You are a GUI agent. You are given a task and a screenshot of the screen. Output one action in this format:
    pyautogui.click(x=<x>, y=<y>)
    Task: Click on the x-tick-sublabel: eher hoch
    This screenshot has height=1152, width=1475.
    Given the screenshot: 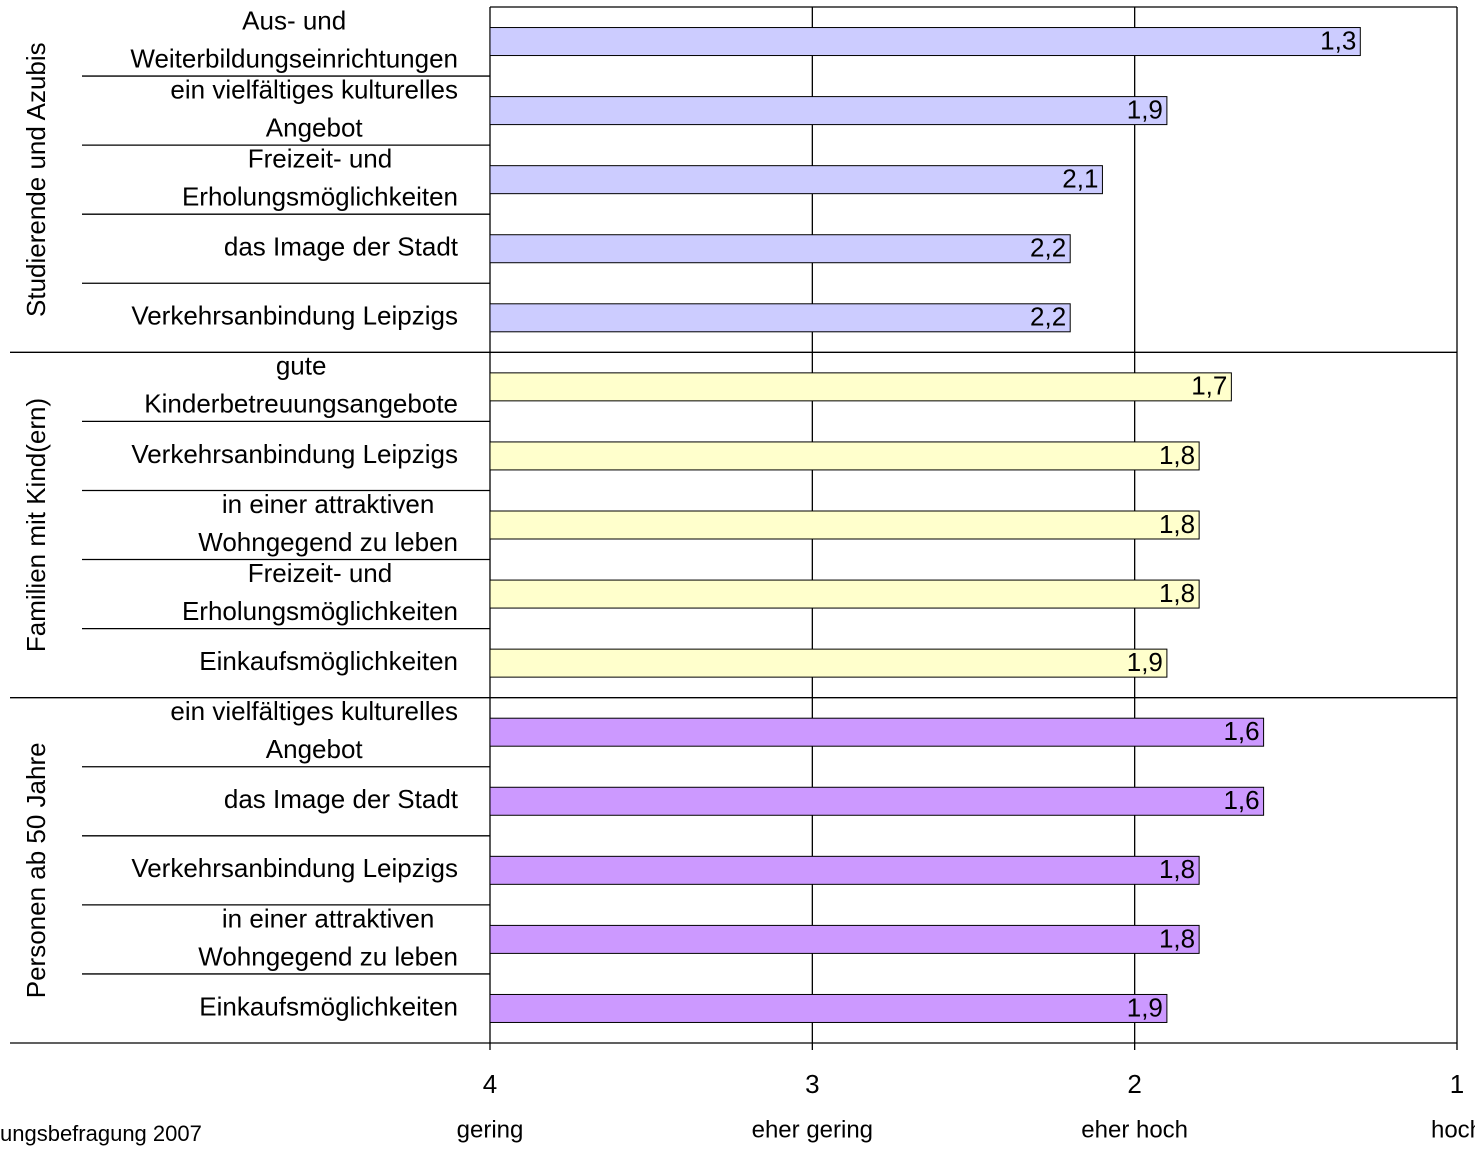 What is the action you would take?
    pyautogui.click(x=1134, y=1129)
    